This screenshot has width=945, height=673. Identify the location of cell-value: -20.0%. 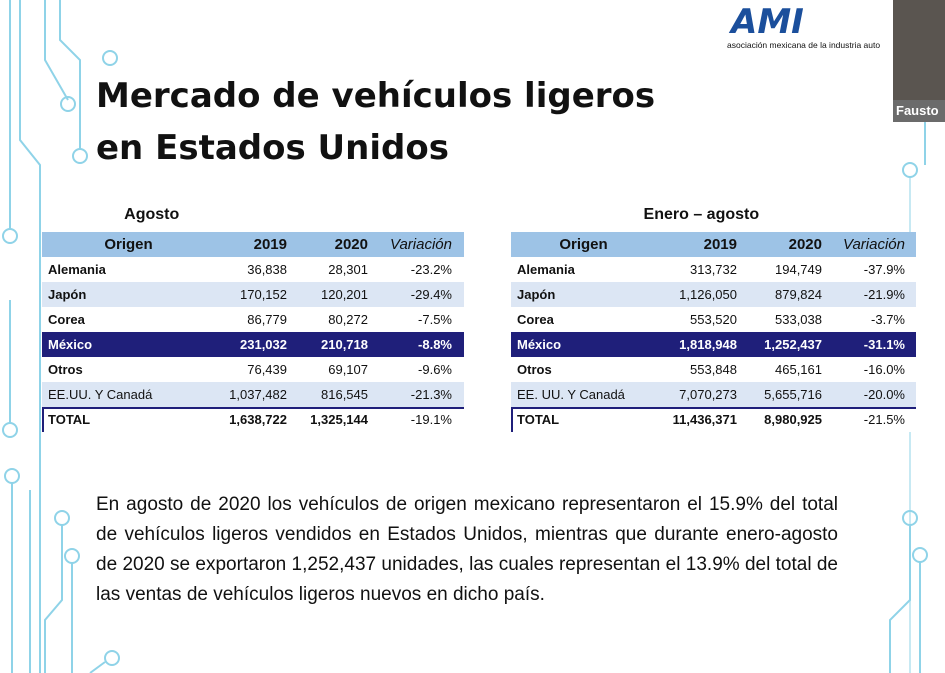
(884, 394).